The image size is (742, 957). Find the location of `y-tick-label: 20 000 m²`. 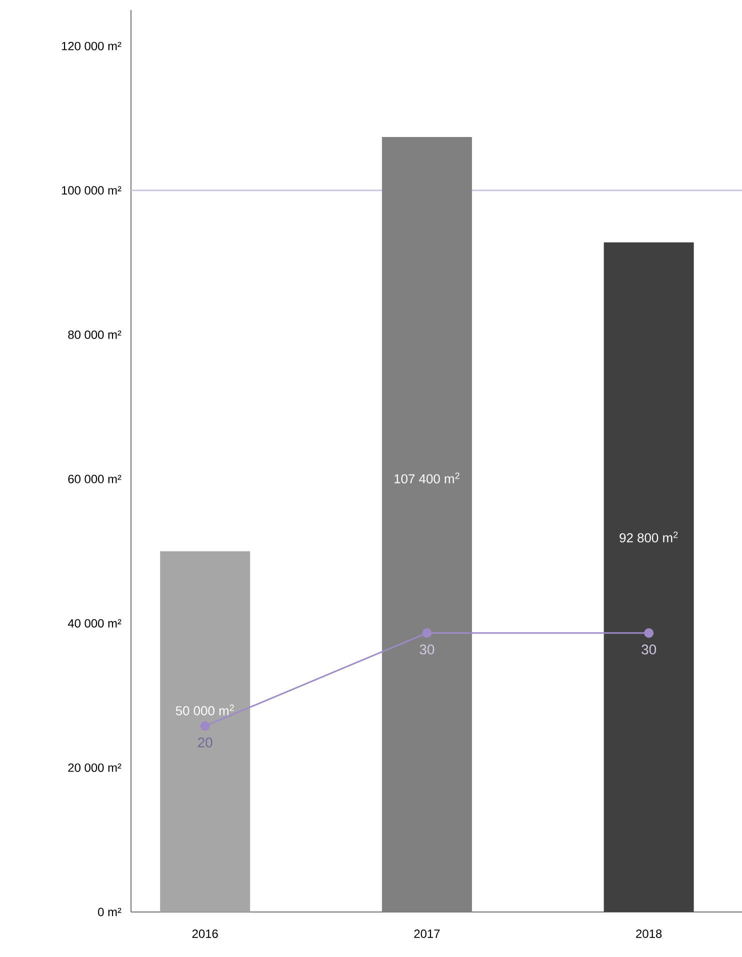

y-tick-label: 20 000 m² is located at coordinates (95, 767).